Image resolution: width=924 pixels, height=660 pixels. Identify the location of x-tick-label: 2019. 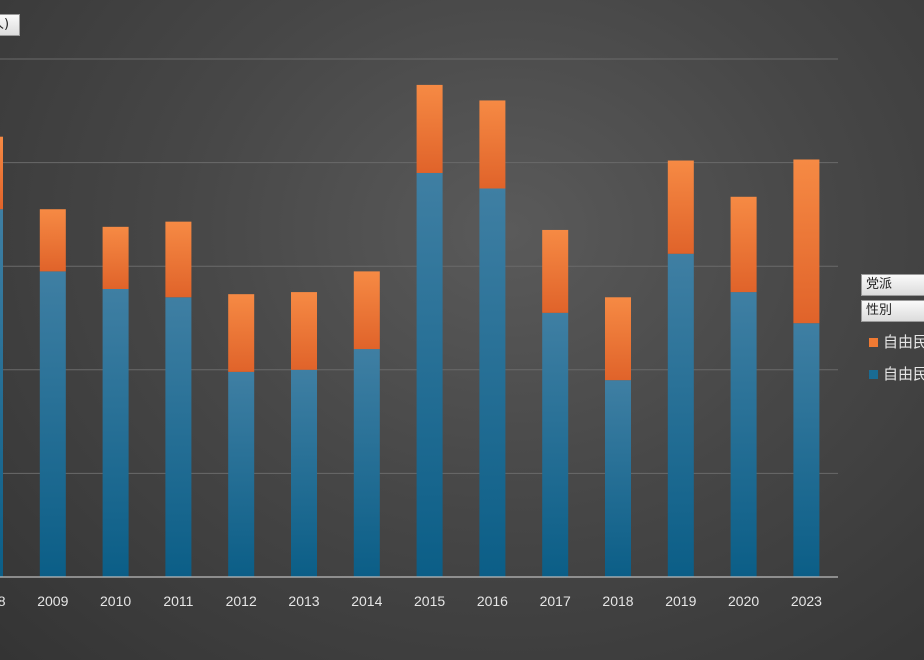
(680, 601).